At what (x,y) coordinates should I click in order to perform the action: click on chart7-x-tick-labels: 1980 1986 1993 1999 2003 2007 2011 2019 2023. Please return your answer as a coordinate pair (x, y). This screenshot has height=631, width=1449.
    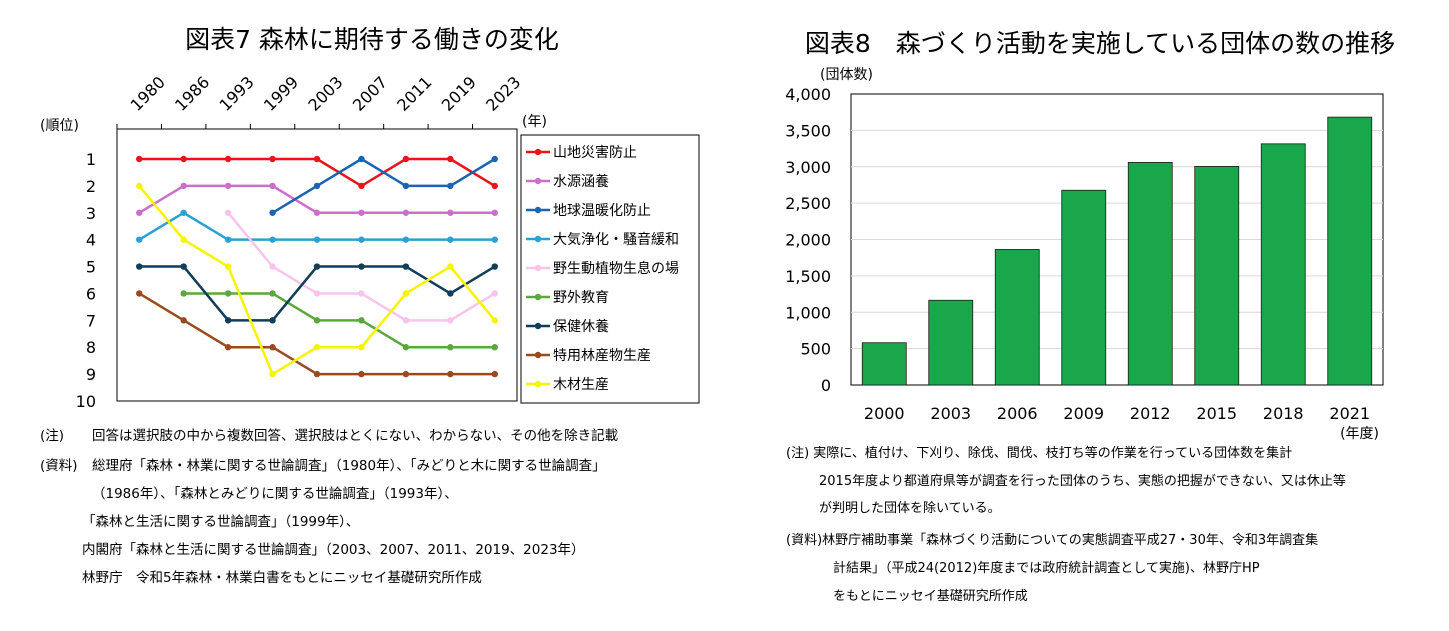
    Looking at the image, I should click on (326, 94).